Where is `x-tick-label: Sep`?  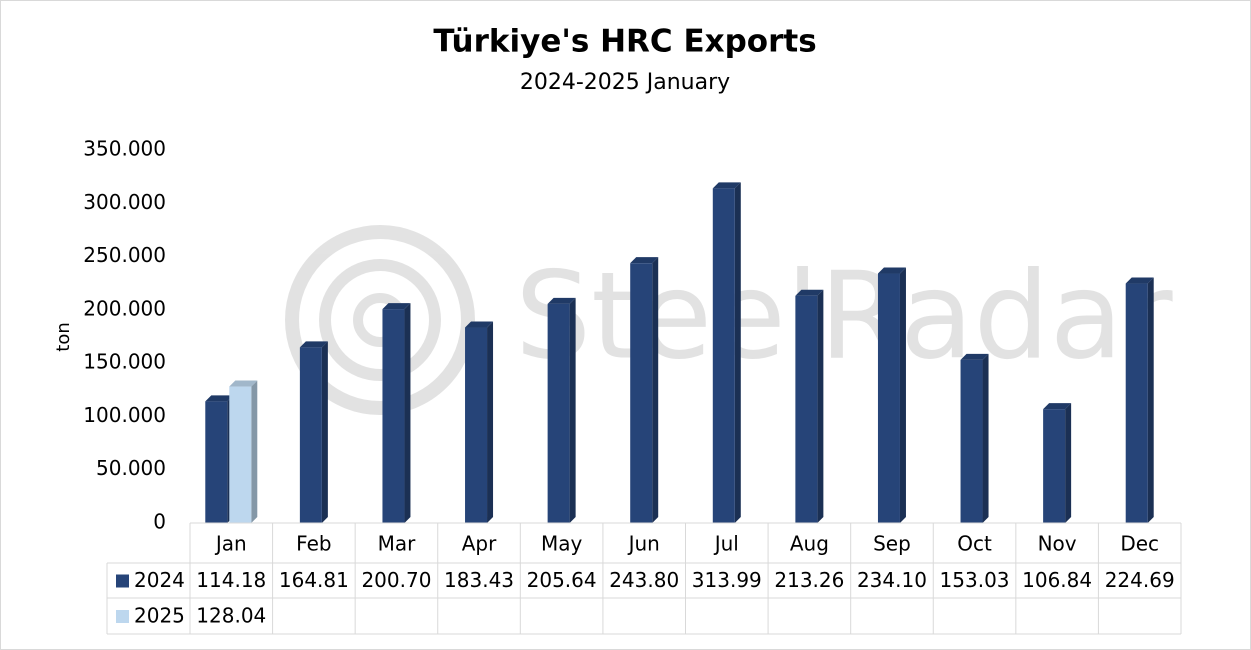
x-tick-label: Sep is located at coordinates (892, 544).